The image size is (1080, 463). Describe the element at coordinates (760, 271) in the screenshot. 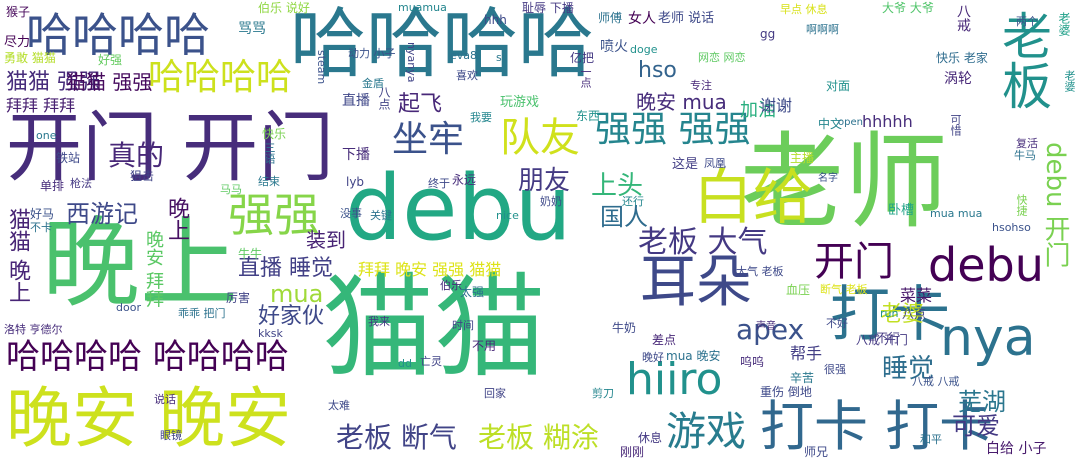

I see `word: 大气 老板` at that location.